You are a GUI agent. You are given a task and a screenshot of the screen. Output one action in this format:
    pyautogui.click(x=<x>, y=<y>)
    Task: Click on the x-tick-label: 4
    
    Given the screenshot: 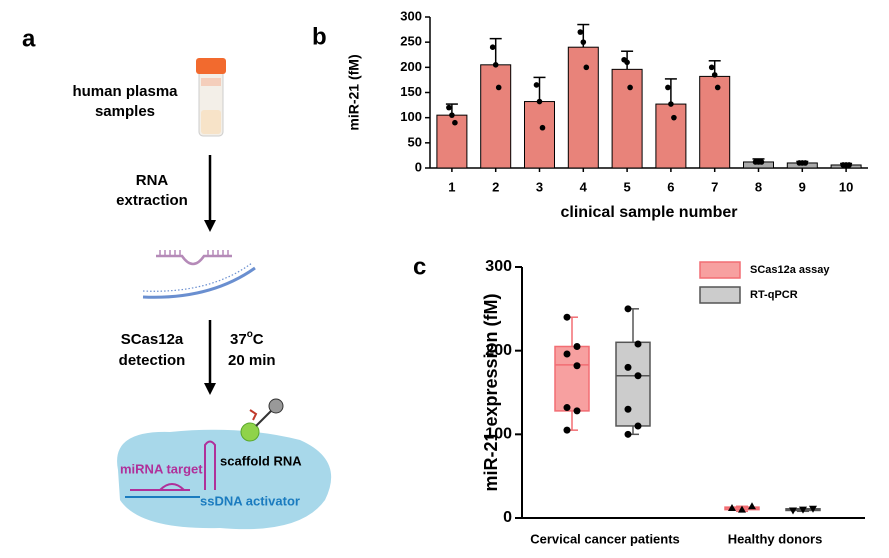 What is the action you would take?
    pyautogui.click(x=584, y=186)
    